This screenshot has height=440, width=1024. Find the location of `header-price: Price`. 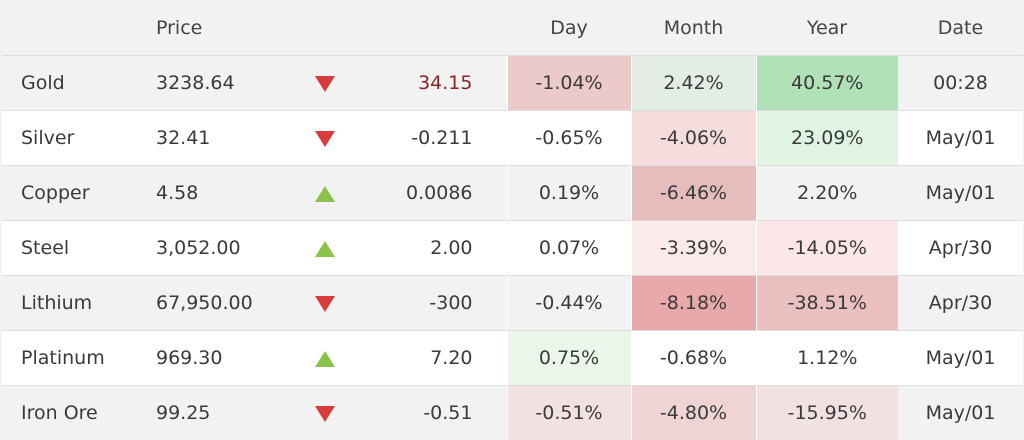

header-price: Price is located at coordinates (231, 28).